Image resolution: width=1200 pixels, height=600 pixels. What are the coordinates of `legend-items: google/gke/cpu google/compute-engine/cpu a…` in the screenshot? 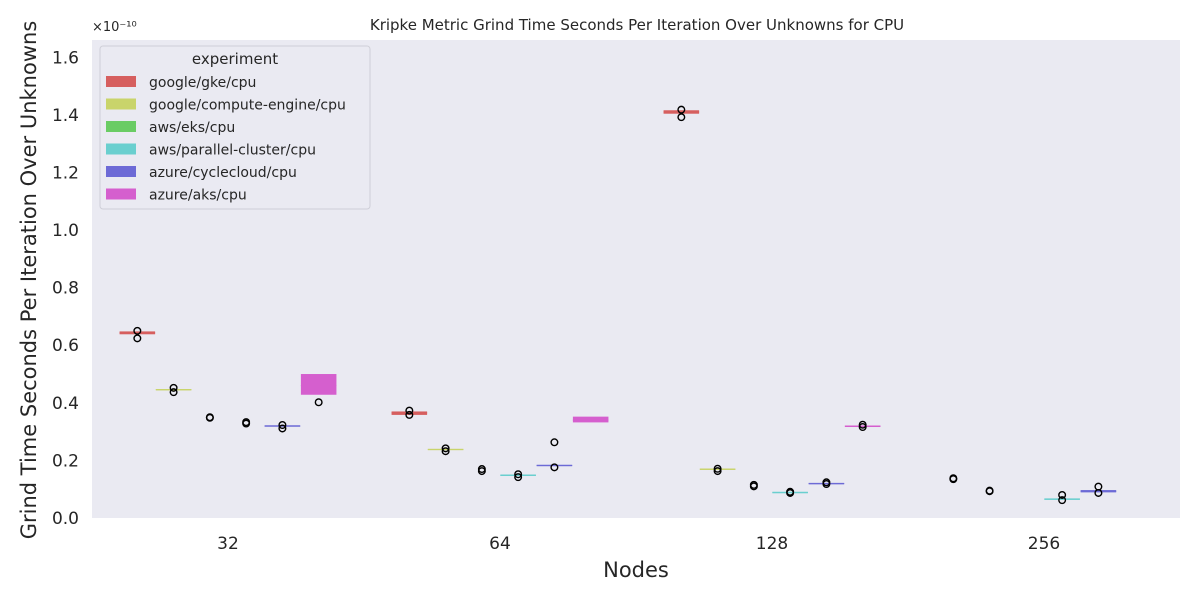 It's located at (226, 139).